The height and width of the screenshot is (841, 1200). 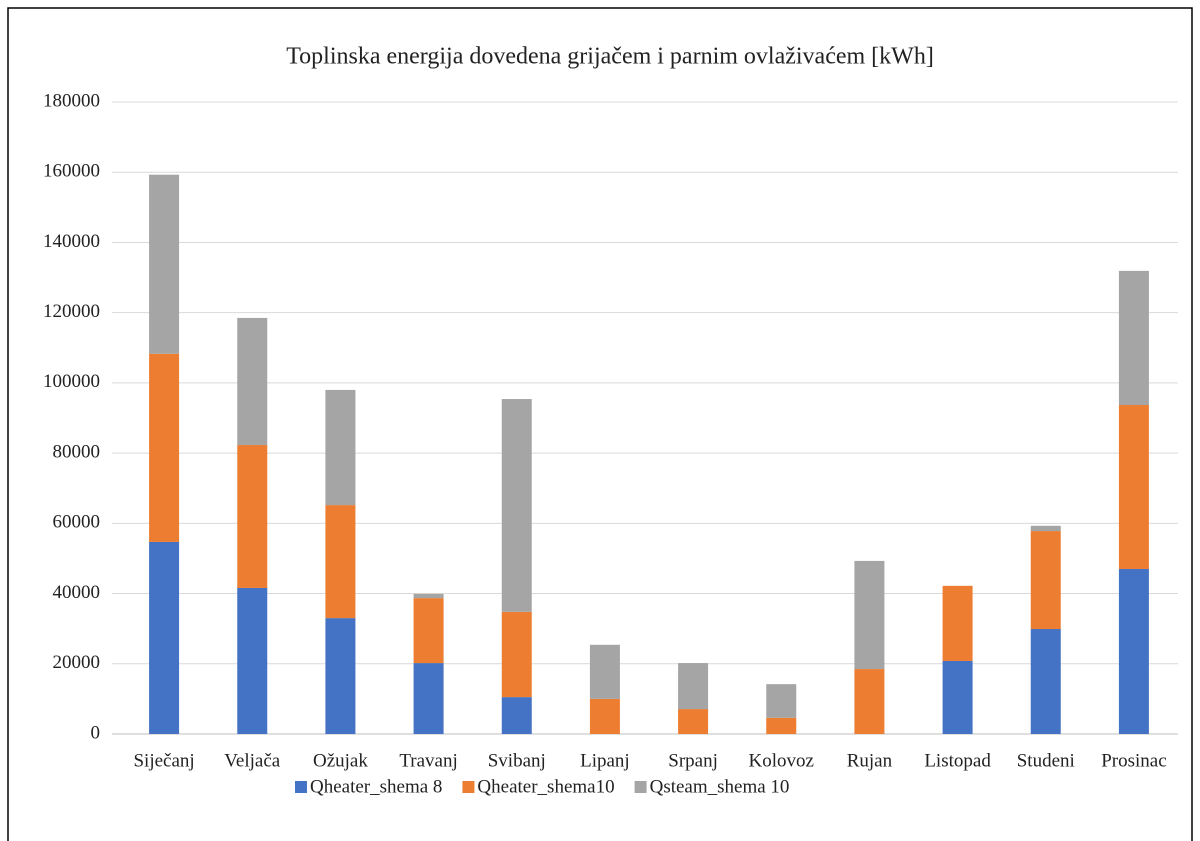 I want to click on y-tick-label: 100000, so click(x=71, y=381).